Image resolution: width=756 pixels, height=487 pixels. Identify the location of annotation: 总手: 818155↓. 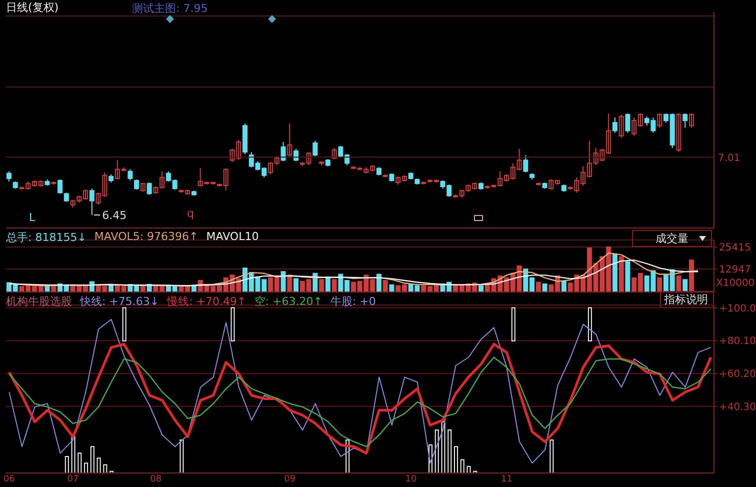
(46, 237).